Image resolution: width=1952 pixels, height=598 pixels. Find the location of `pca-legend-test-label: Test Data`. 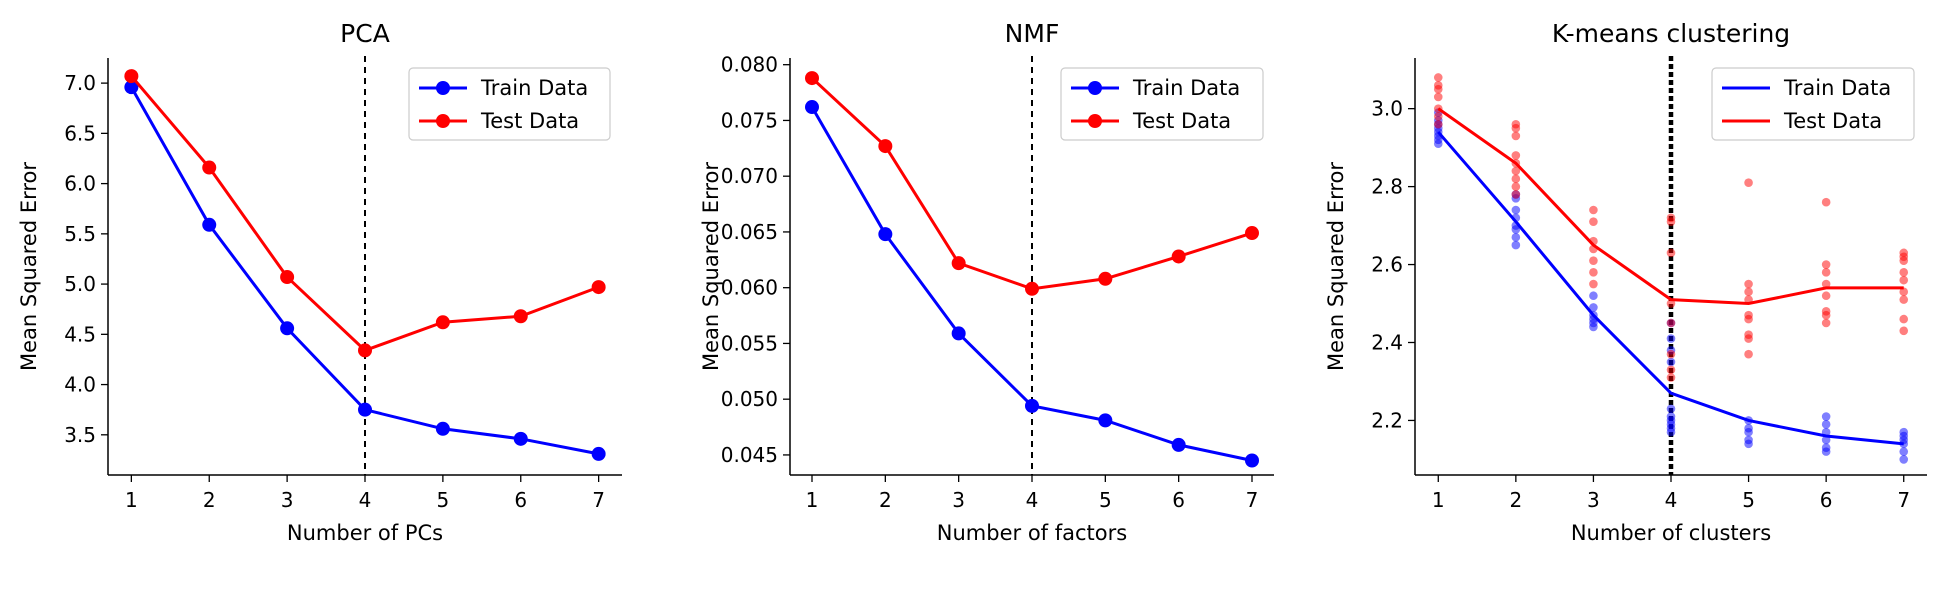

pca-legend-test-label: Test Data is located at coordinates (529, 121).